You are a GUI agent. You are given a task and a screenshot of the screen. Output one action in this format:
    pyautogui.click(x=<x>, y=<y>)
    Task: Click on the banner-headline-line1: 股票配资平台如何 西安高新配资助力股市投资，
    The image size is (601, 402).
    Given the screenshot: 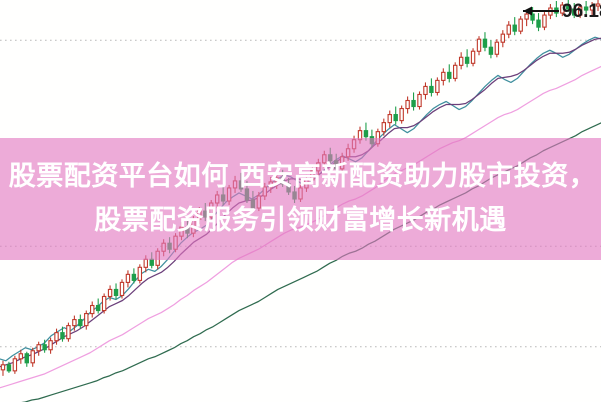 What is the action you would take?
    pyautogui.click(x=302, y=176)
    